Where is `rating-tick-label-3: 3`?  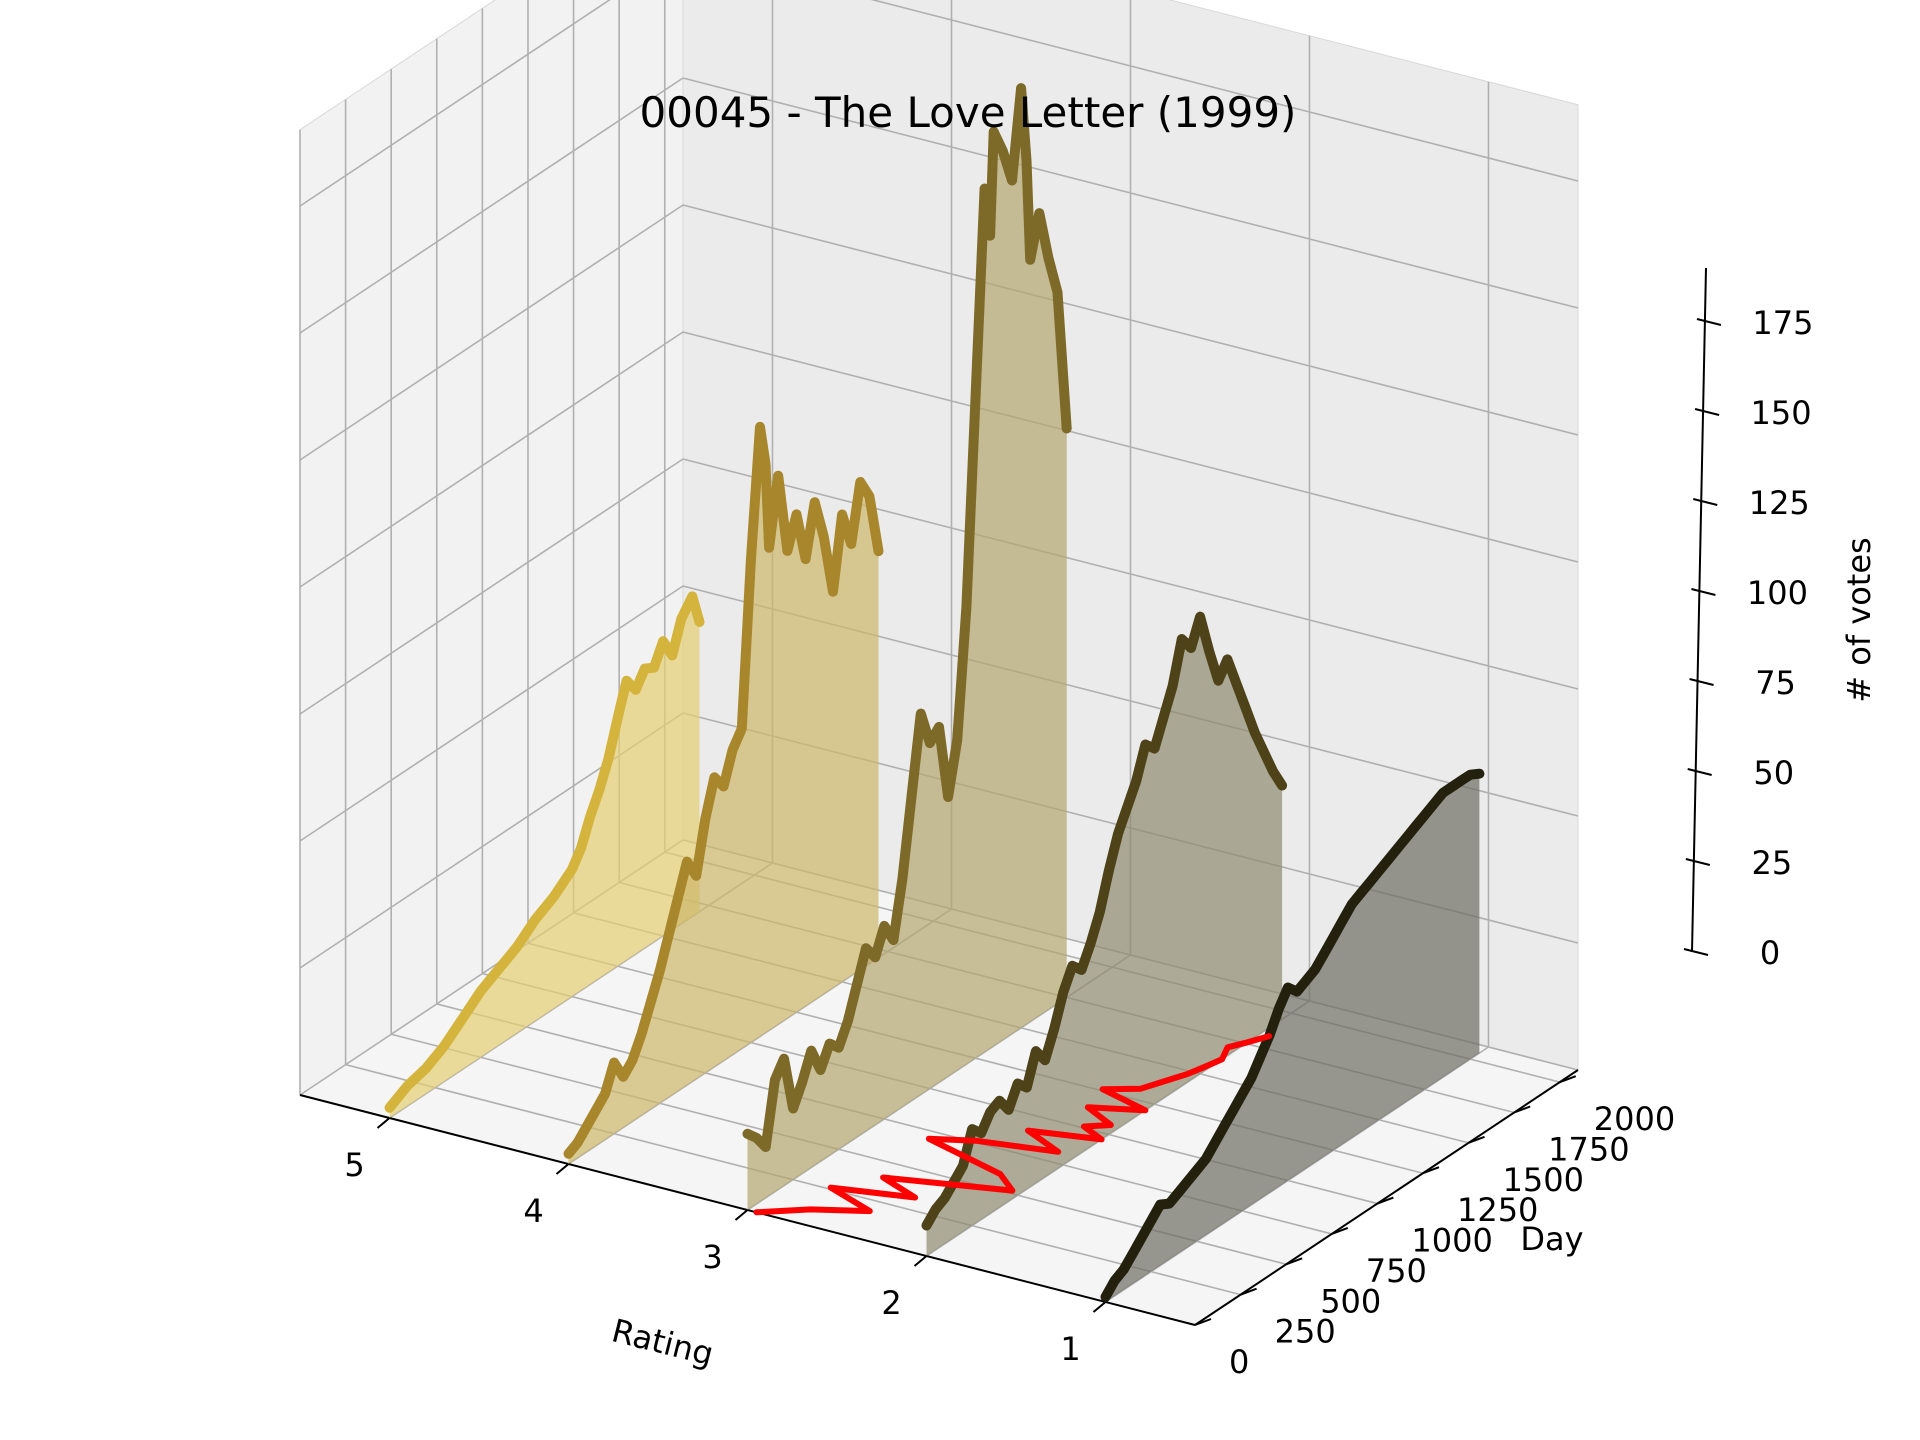 rating-tick-label-3: 3 is located at coordinates (712, 1257).